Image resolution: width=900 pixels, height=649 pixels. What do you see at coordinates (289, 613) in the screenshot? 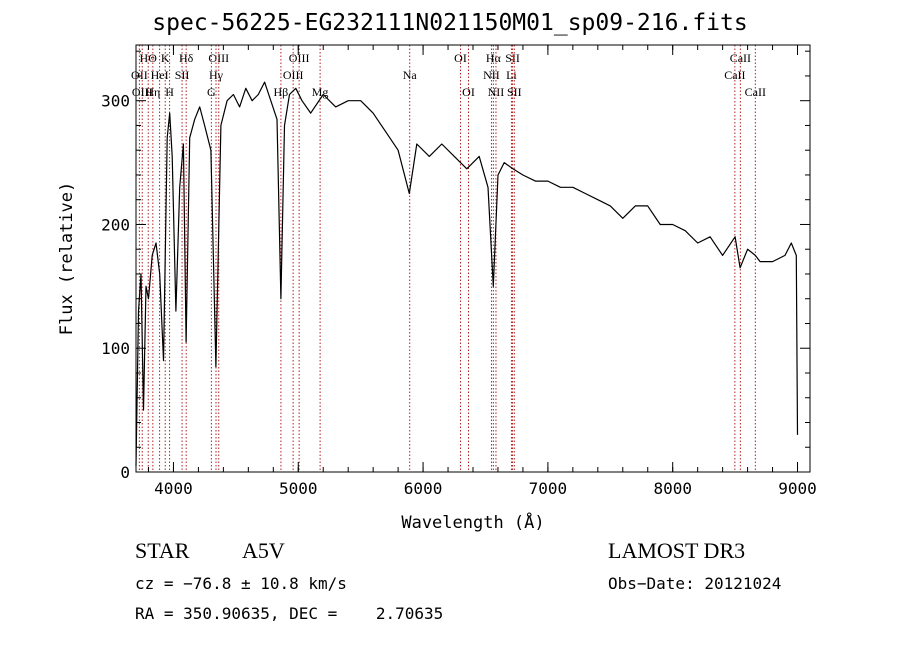
I see `sky-coordinates: RA = 350.90635, DEC = 2.70635` at bounding box center [289, 613].